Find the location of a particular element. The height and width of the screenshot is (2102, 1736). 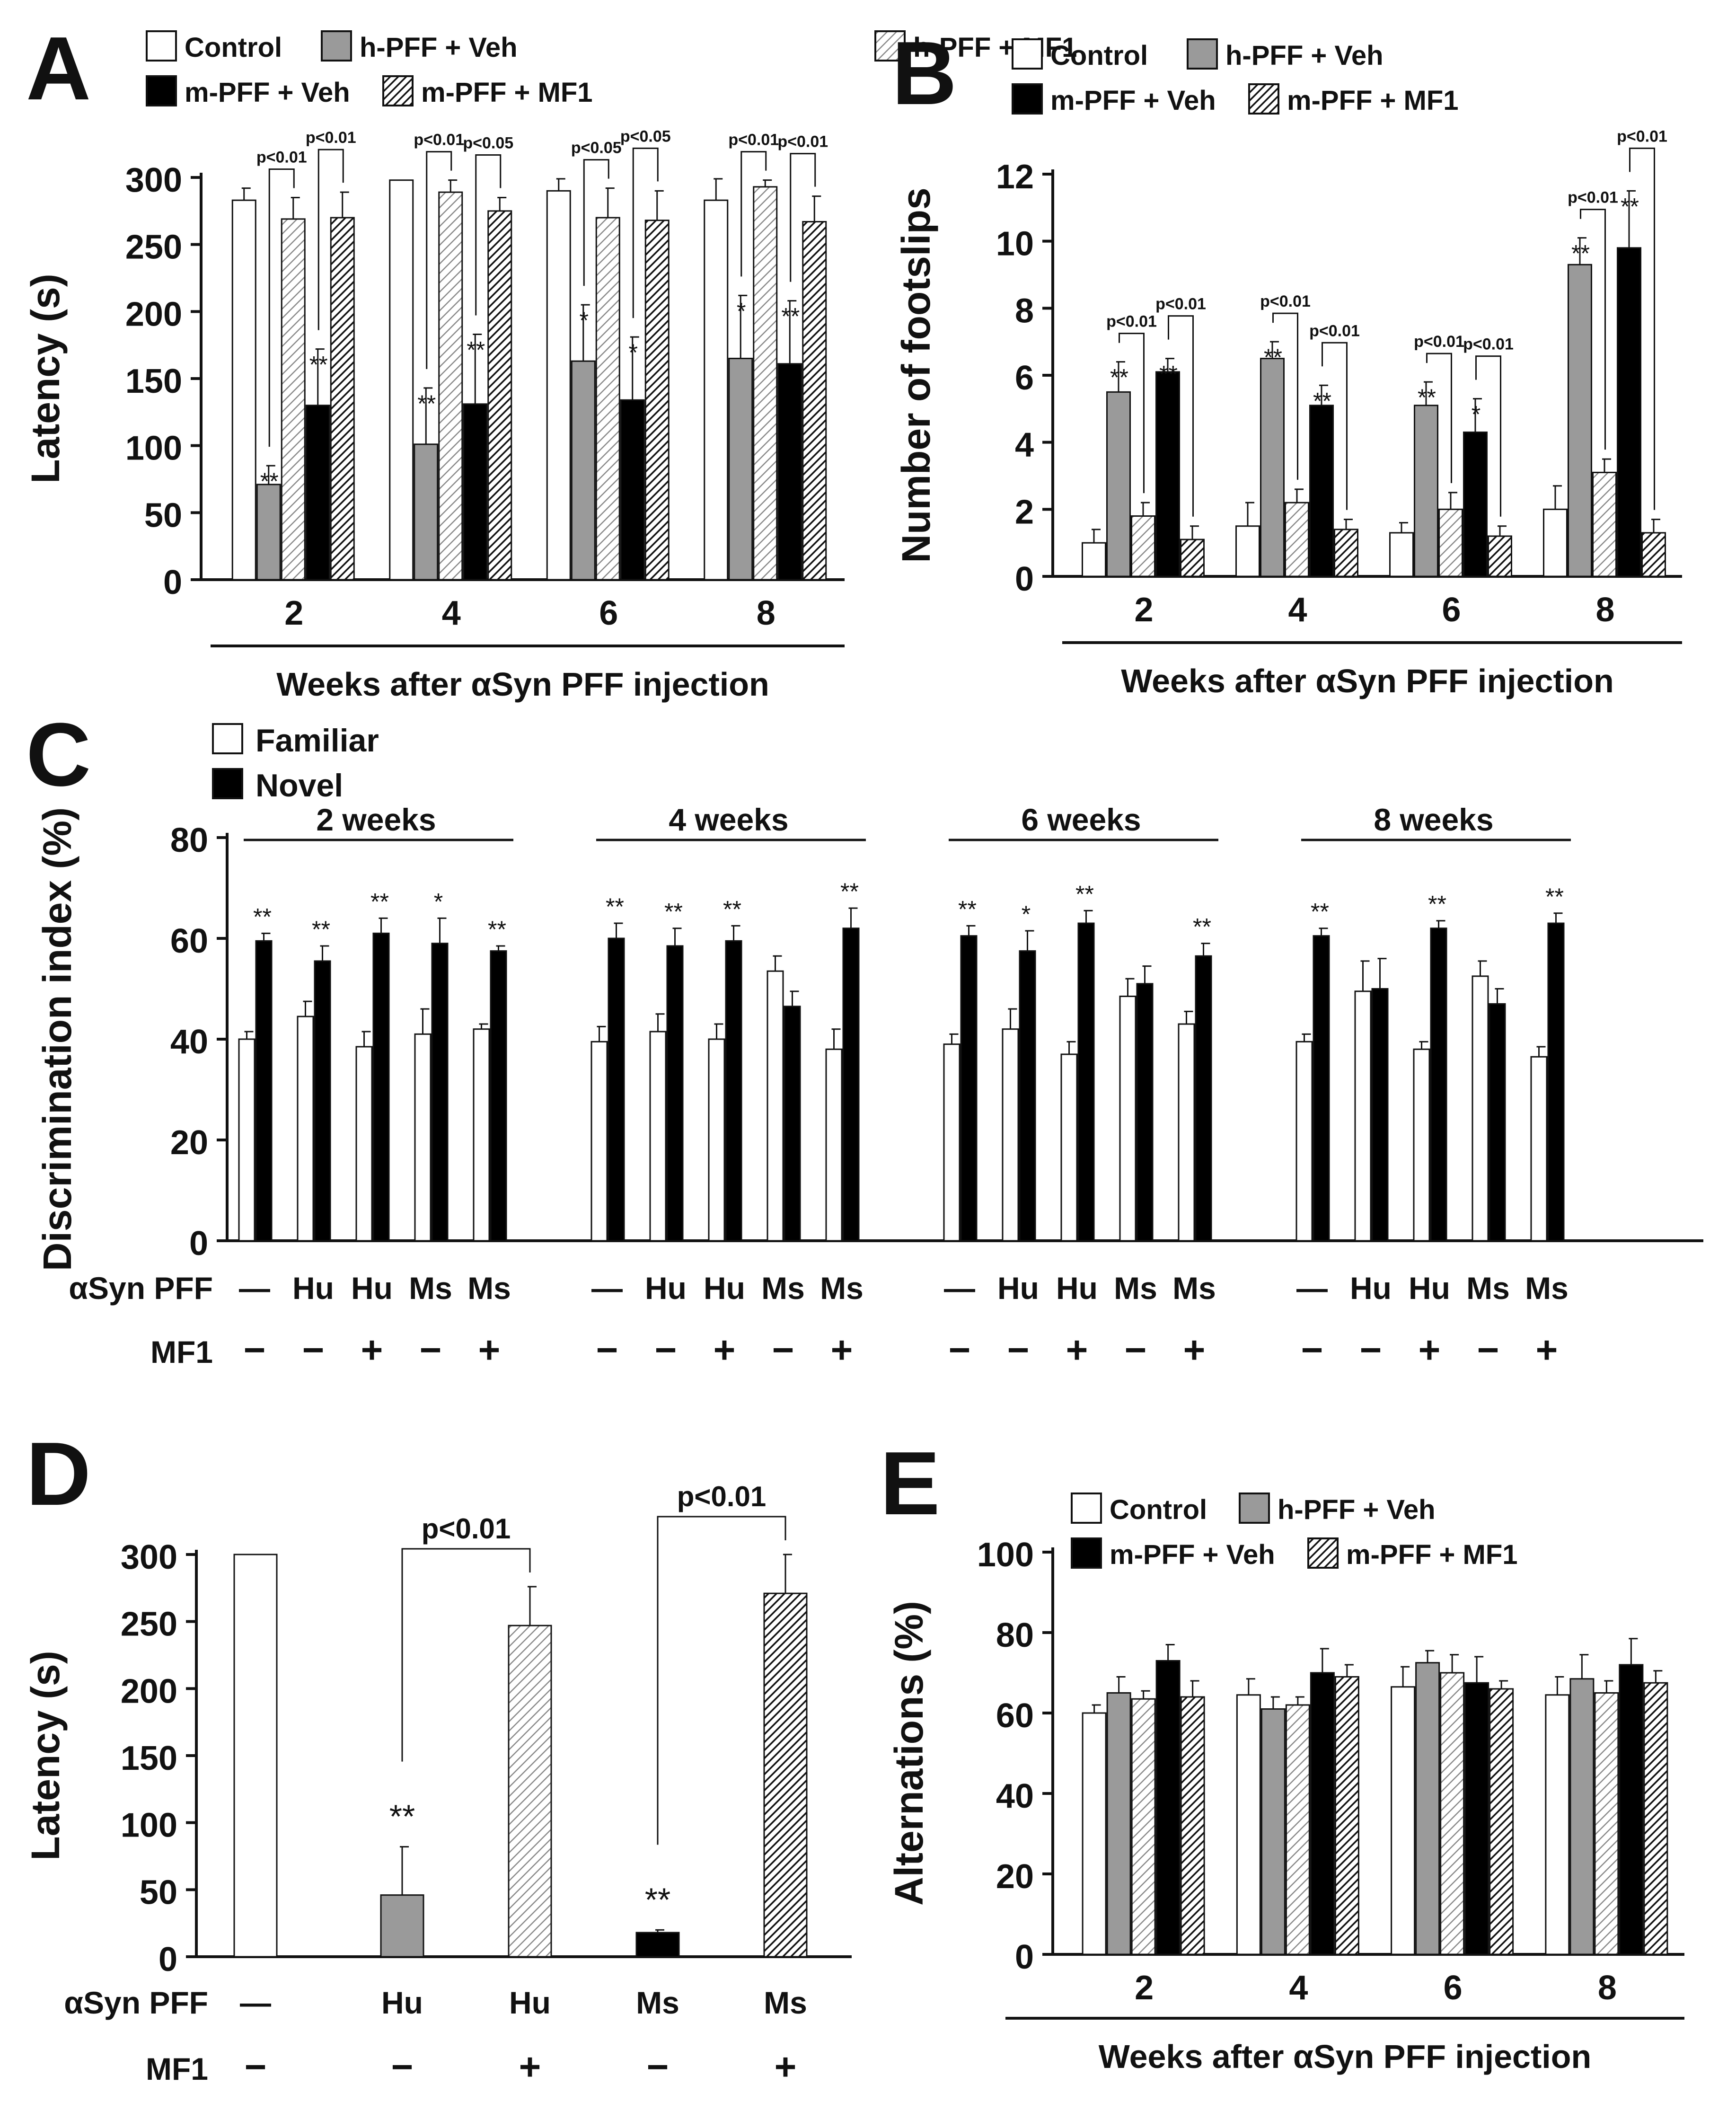

row-label-asyn: αSyn PFF is located at coordinates (141, 1288).